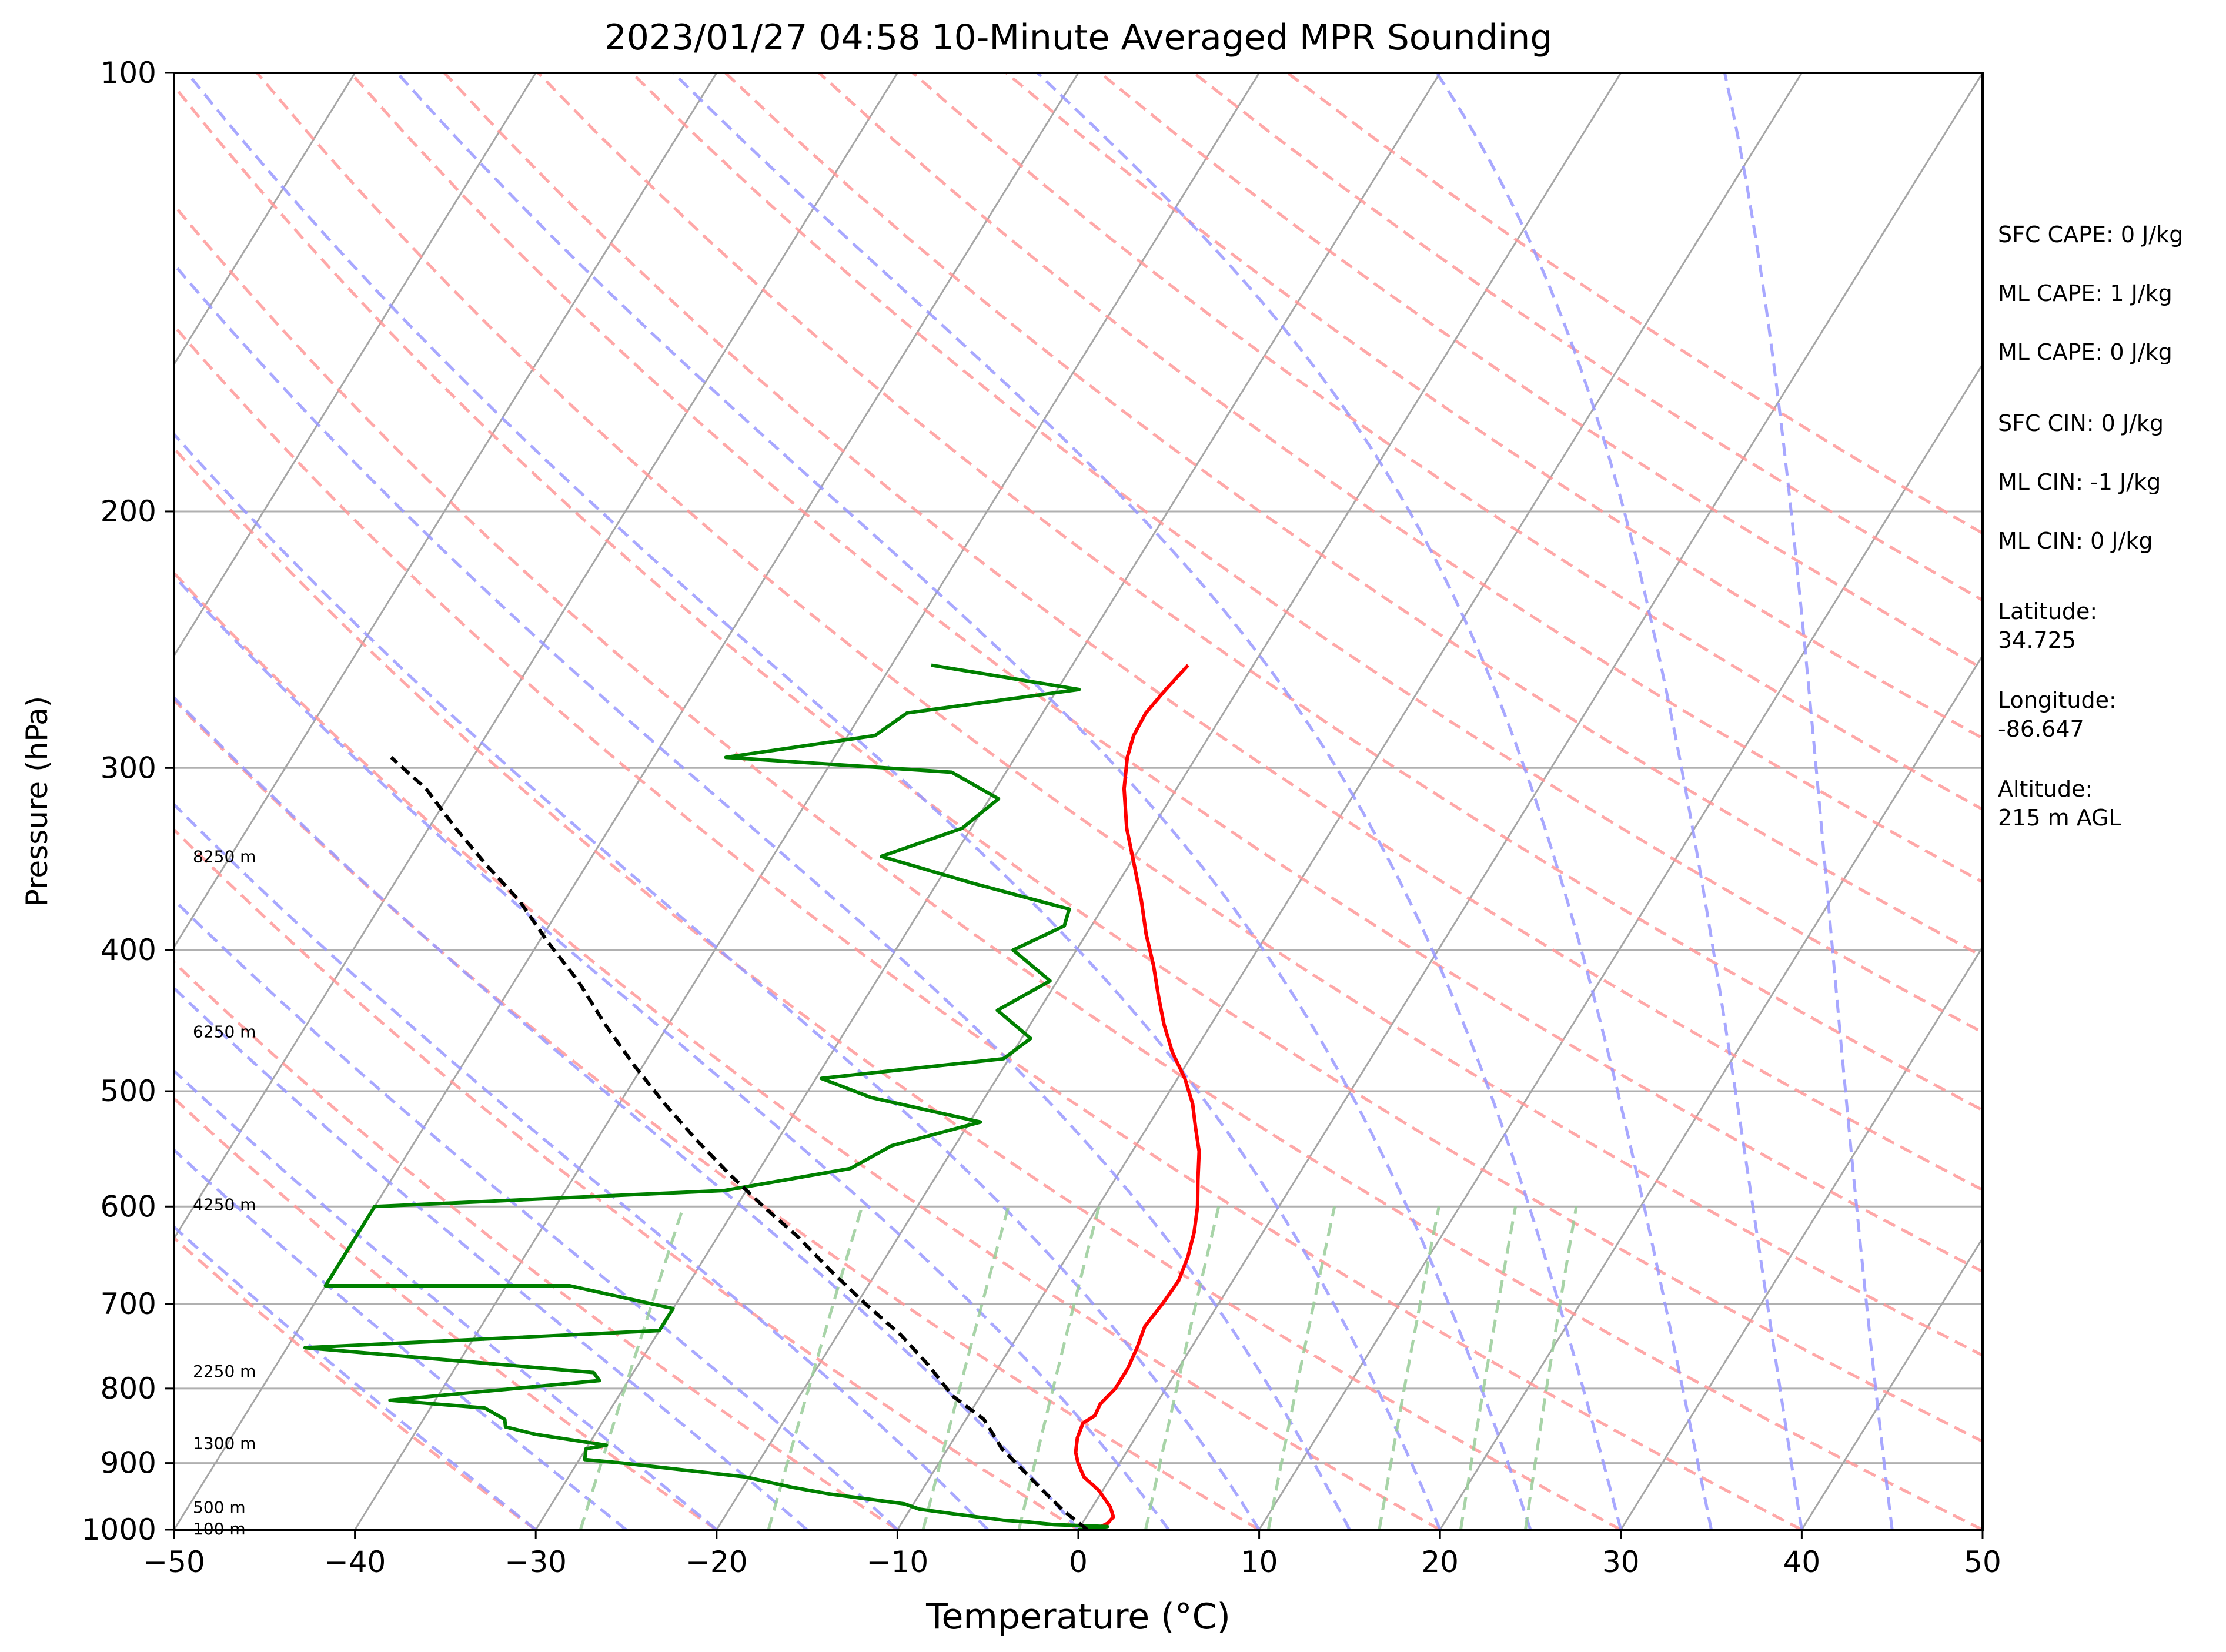 The image size is (2226, 1652). Describe the element at coordinates (129, 1304) in the screenshot. I see `y-tick-label: 700` at that location.